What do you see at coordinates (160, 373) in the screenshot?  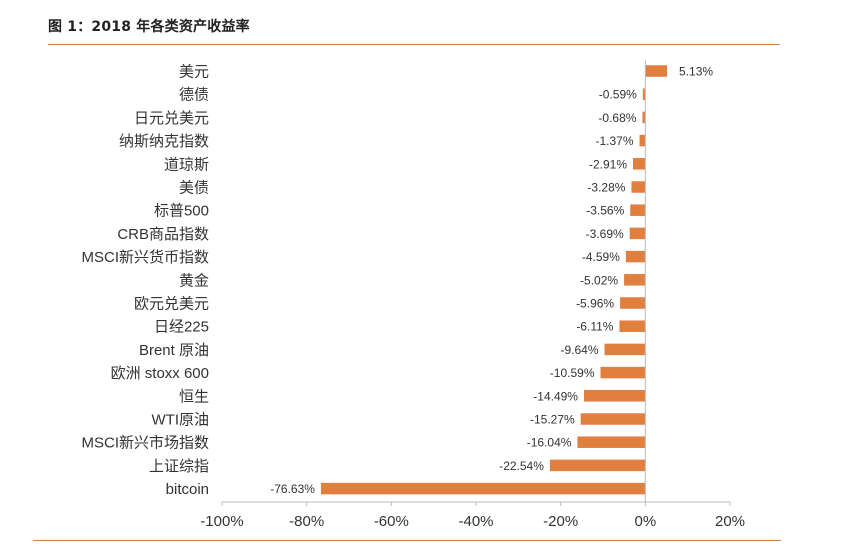 I see `category-label: 欧洲 stoxx 600` at bounding box center [160, 373].